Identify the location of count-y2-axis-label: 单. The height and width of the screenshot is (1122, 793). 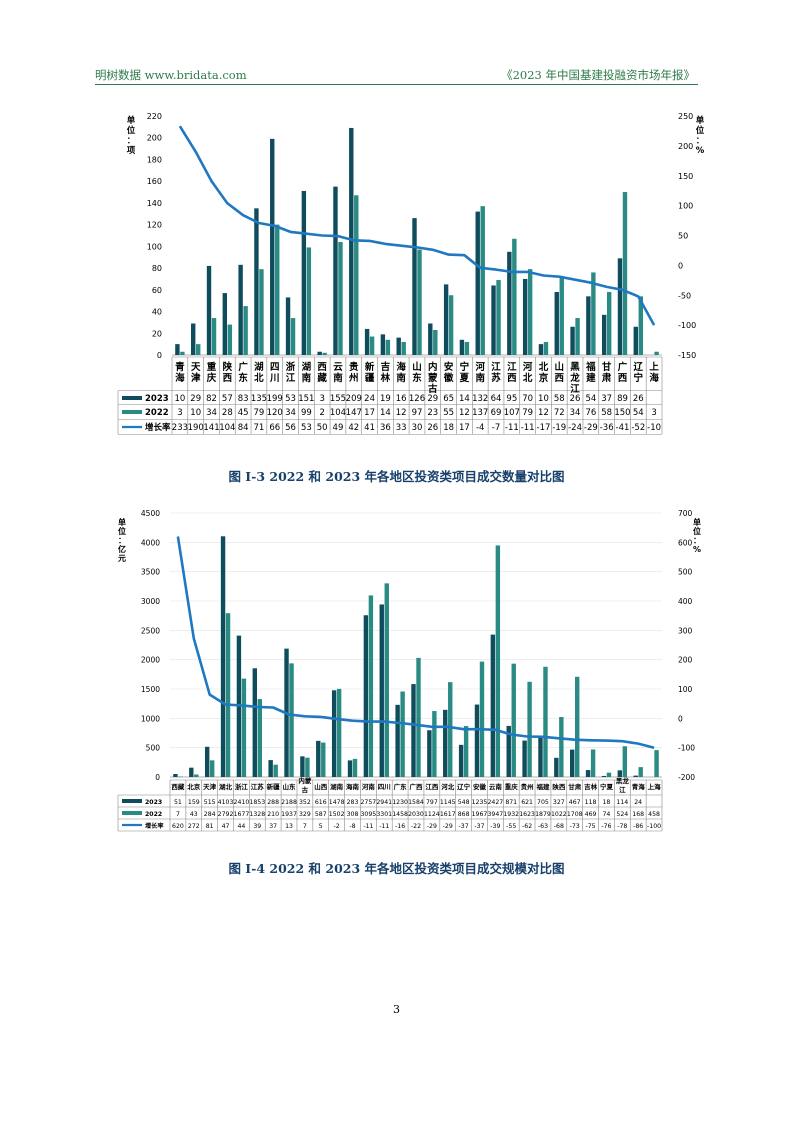
(700, 120).